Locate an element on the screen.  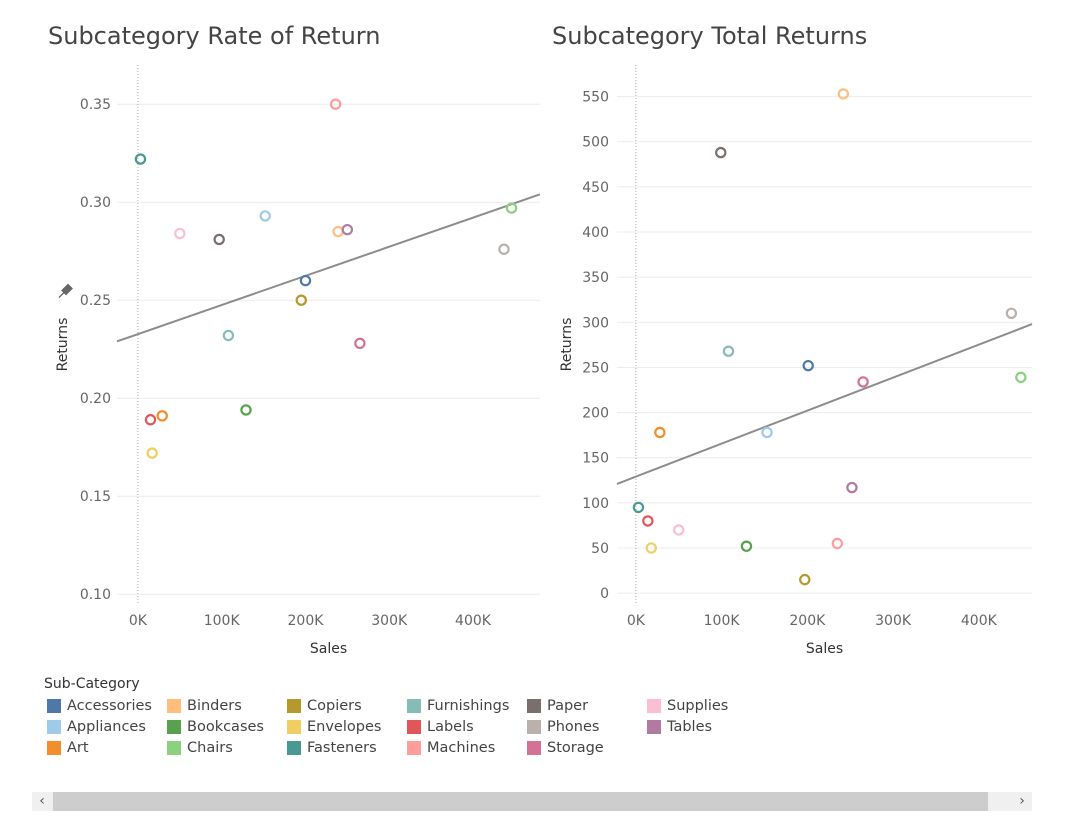
data-point-furnishings is located at coordinates (728, 351).